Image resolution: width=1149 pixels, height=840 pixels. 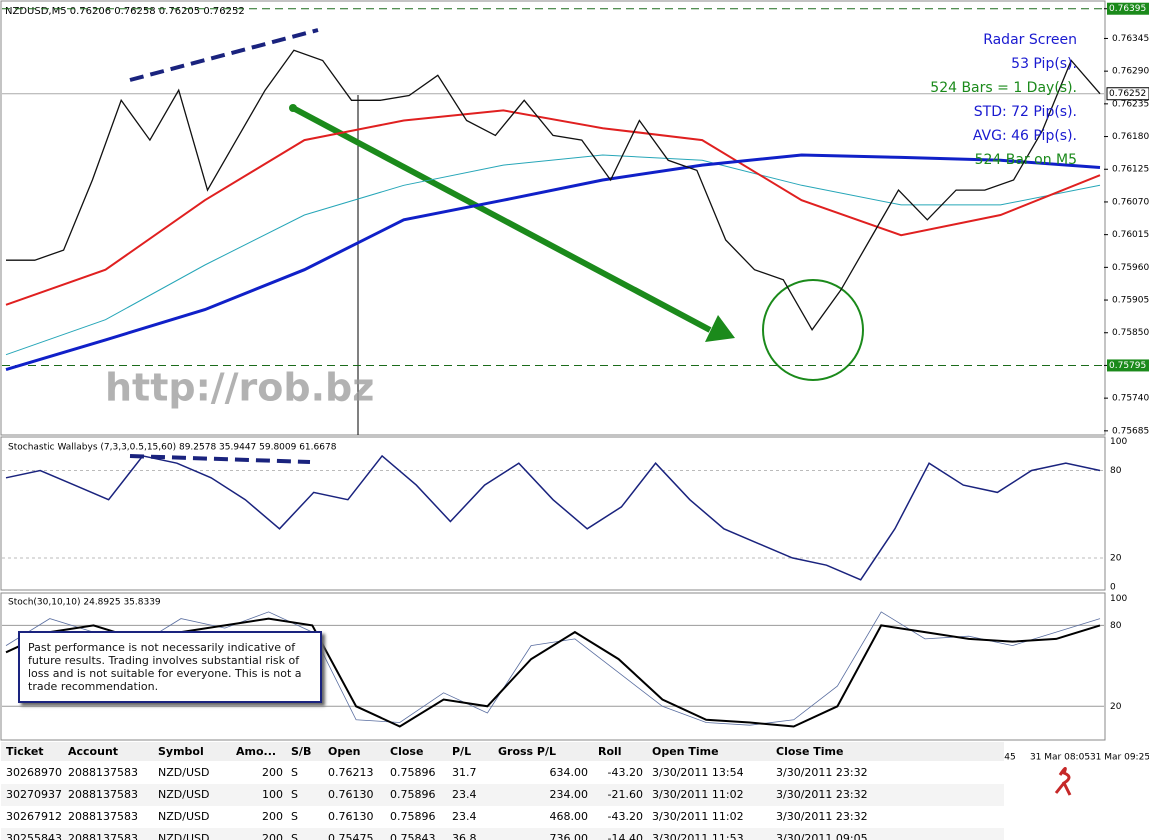 I want to click on table-cell: 3/30/2011 11:53, so click(x=698, y=836).